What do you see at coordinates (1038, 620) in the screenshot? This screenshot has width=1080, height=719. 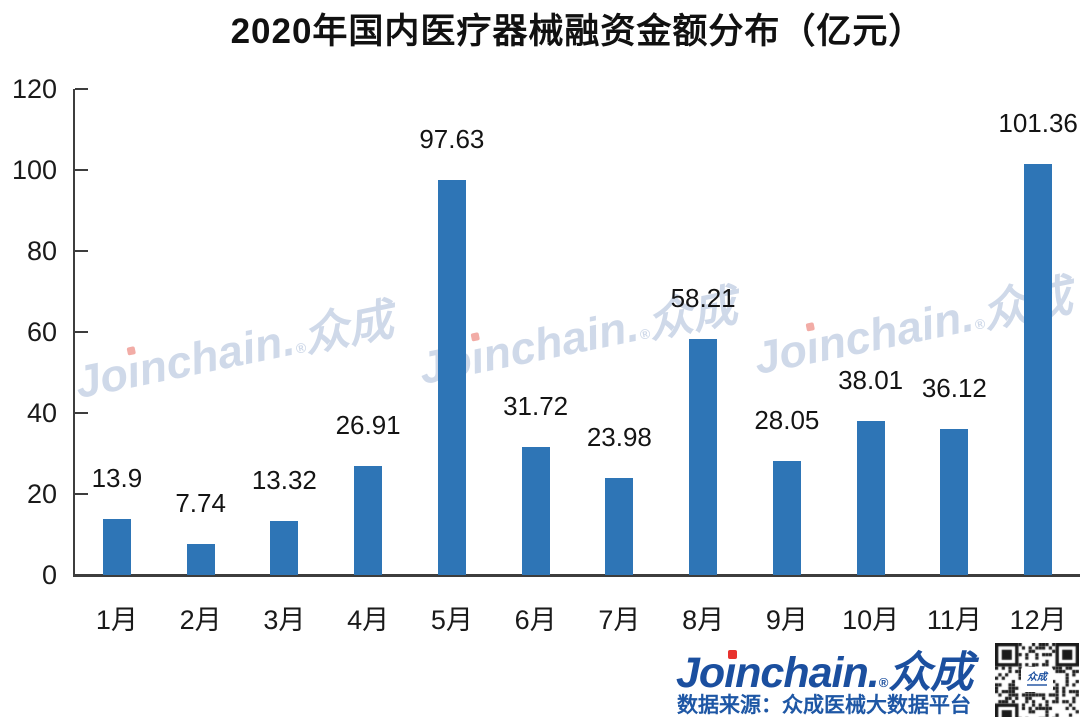 I see `x-tick-label: 12月` at bounding box center [1038, 620].